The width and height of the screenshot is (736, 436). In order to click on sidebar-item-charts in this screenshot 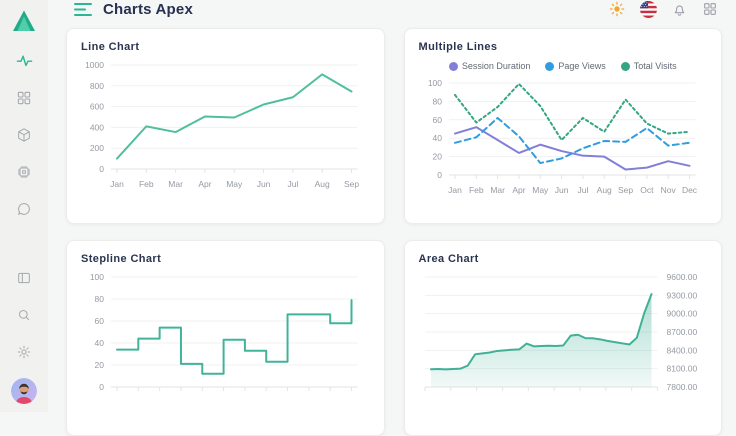, I will do `click(24, 60)`.